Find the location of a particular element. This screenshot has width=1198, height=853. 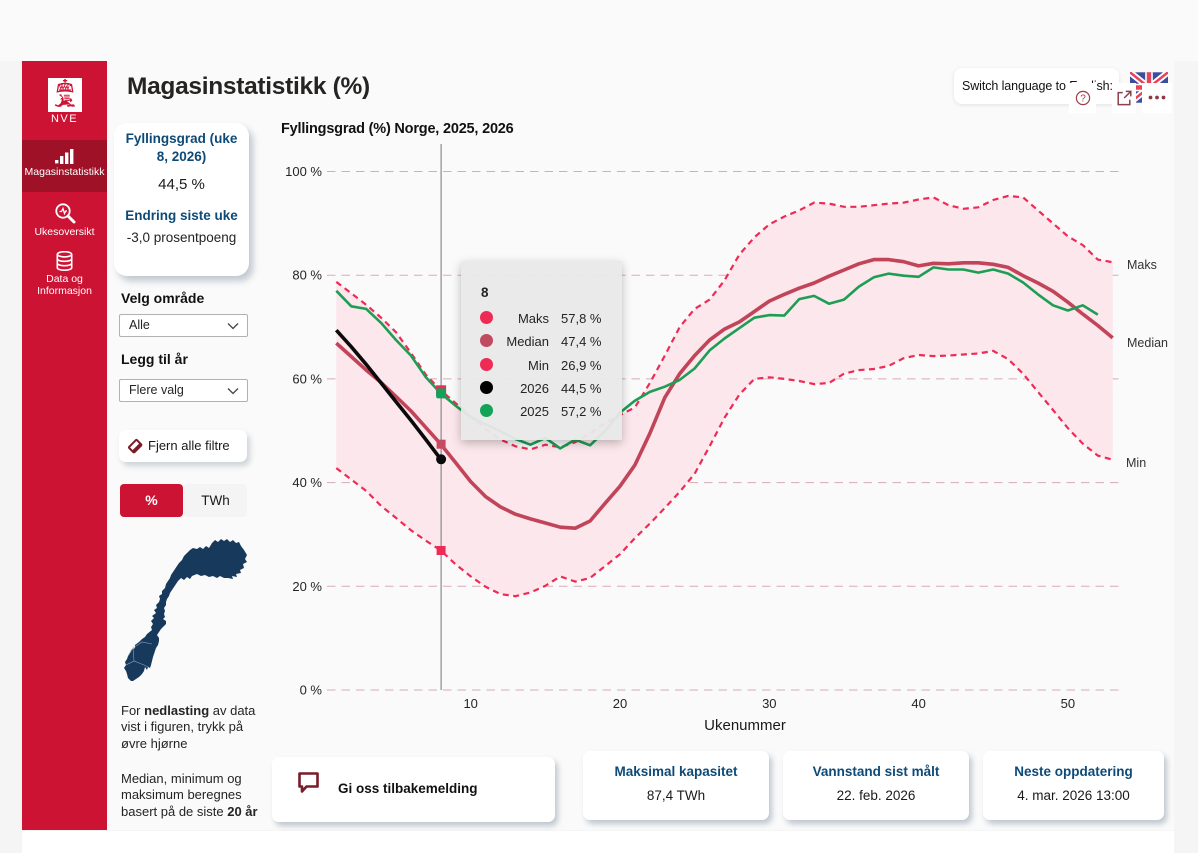

svg-text: 10 is located at coordinates (470, 703).